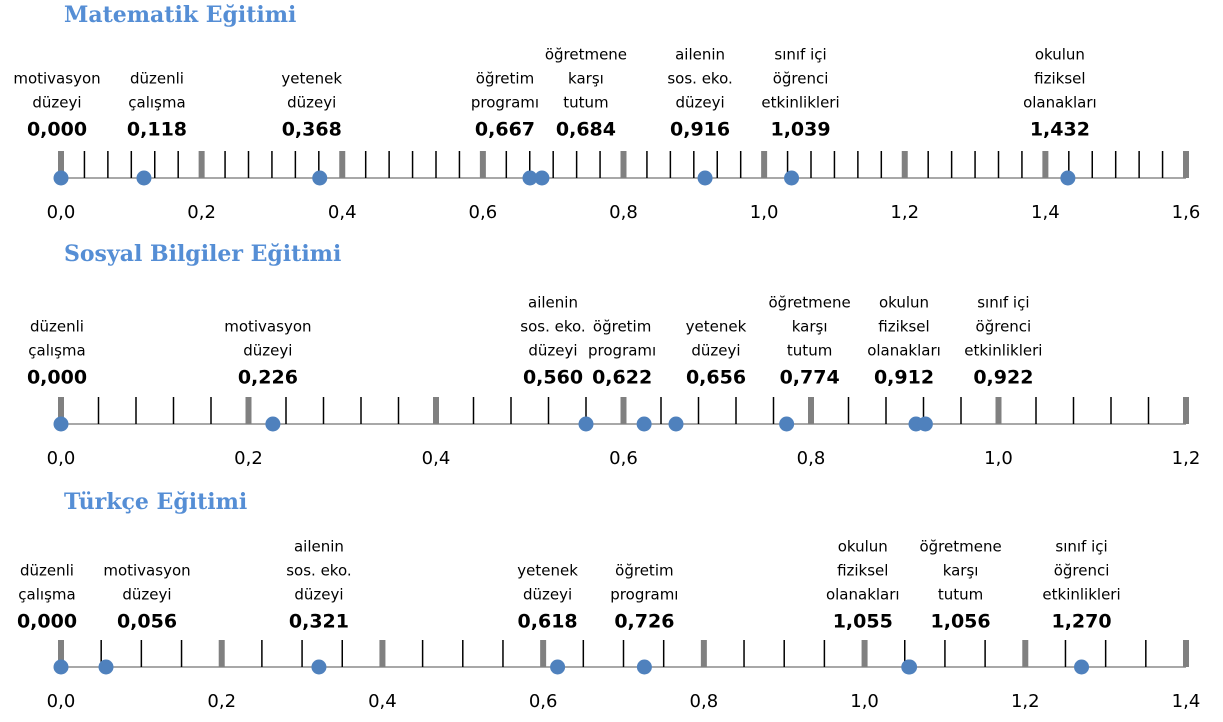  I want to click on value-label: 0,916, so click(700, 130).